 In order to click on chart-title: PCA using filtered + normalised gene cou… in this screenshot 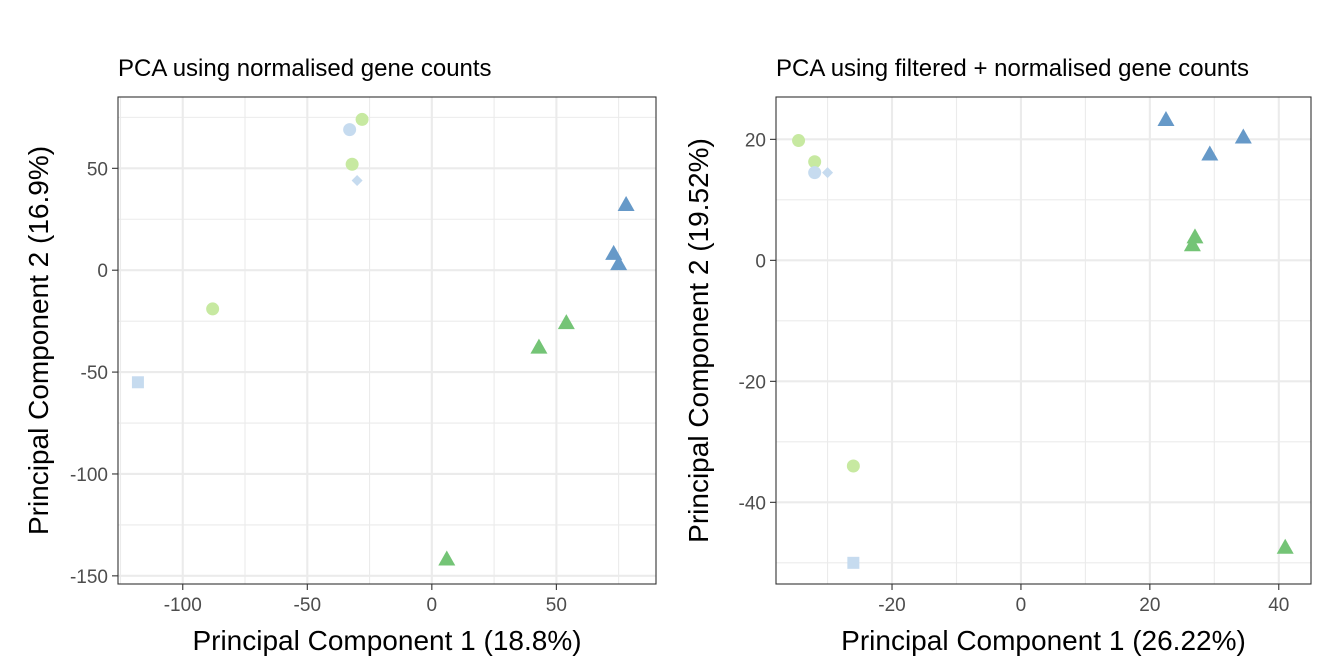, I will do `click(1012, 68)`.